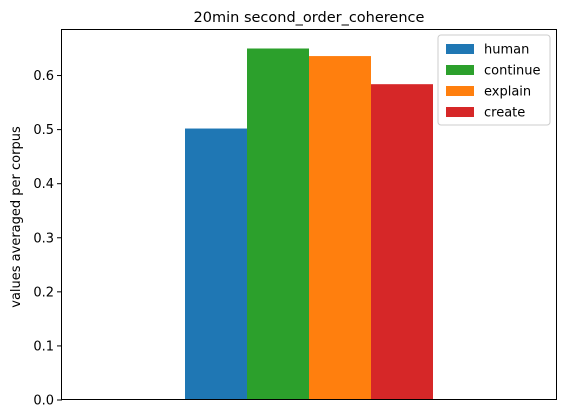 Image resolution: width=567 pixels, height=418 pixels. Describe the element at coordinates (16, 217) in the screenshot. I see `y-axis-label: values averaged per corpus` at that location.